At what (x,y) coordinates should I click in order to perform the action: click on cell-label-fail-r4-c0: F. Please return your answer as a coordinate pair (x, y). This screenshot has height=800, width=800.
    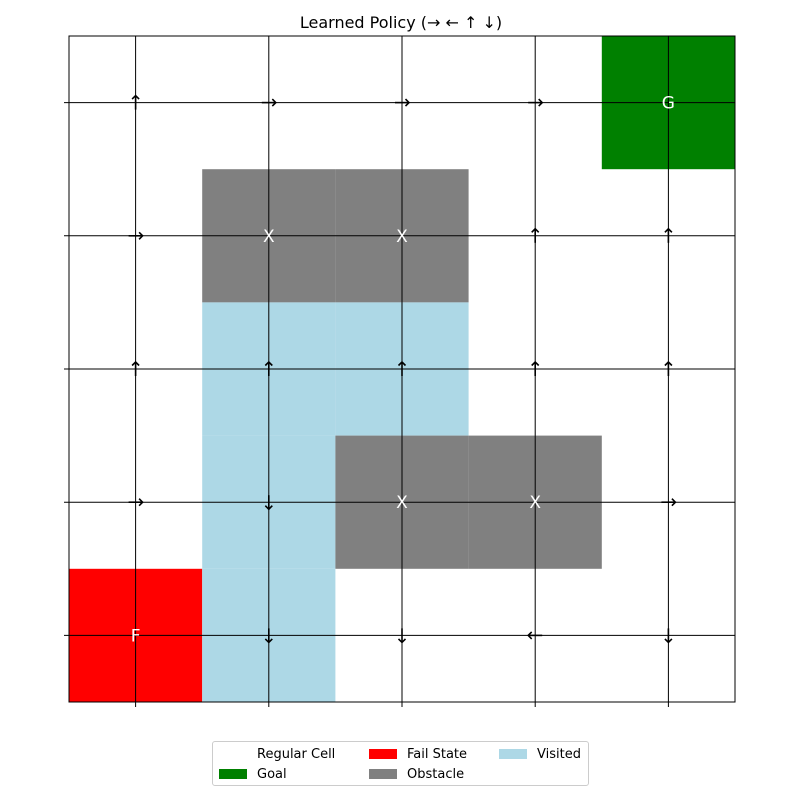
    Looking at the image, I should click on (136, 636).